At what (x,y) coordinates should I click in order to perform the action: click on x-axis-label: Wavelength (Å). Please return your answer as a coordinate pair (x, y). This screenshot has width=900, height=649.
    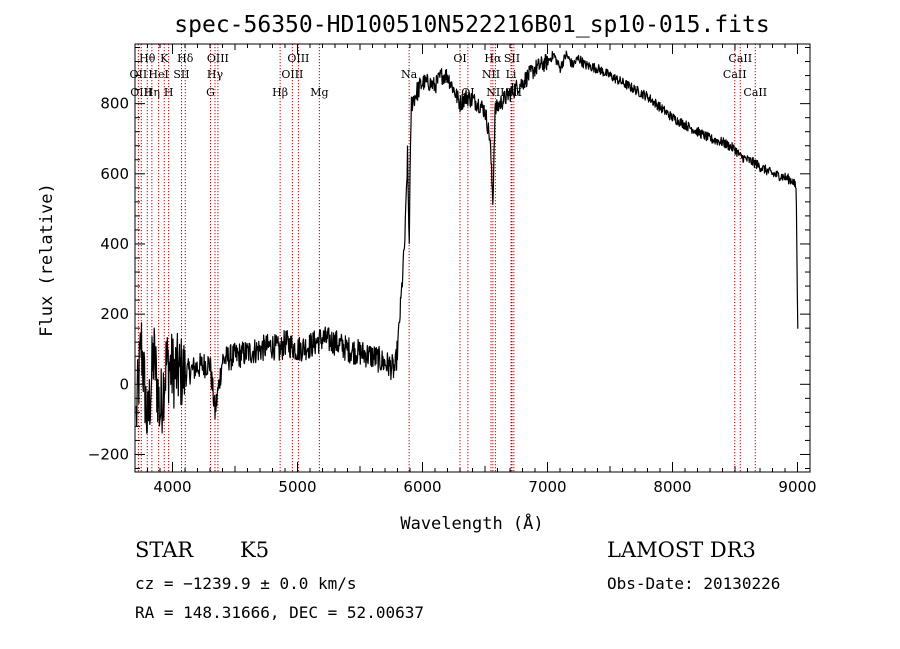
    Looking at the image, I should click on (471, 523).